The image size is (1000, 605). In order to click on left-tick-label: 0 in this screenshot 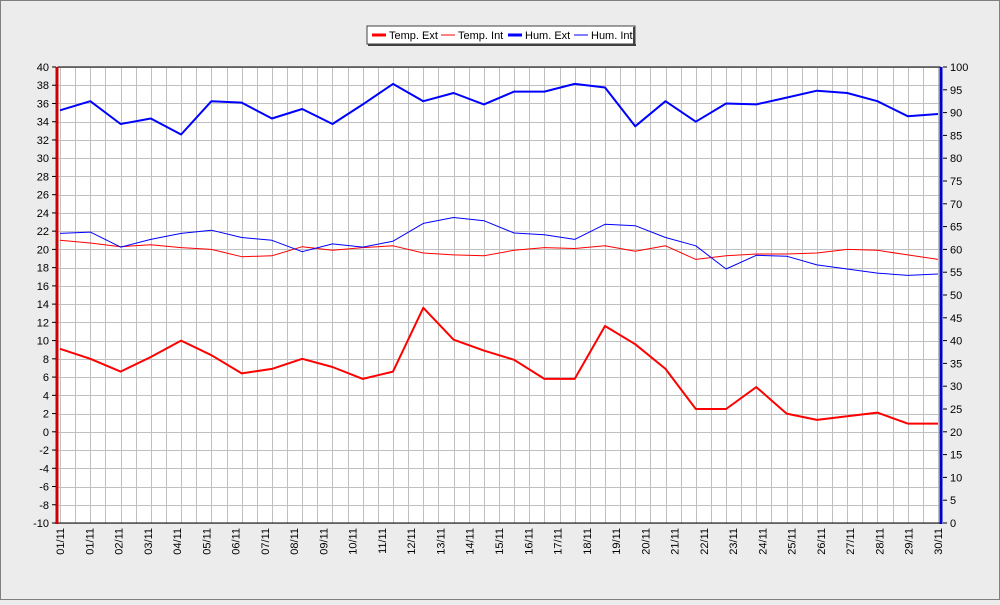, I will do `click(46, 433)`.